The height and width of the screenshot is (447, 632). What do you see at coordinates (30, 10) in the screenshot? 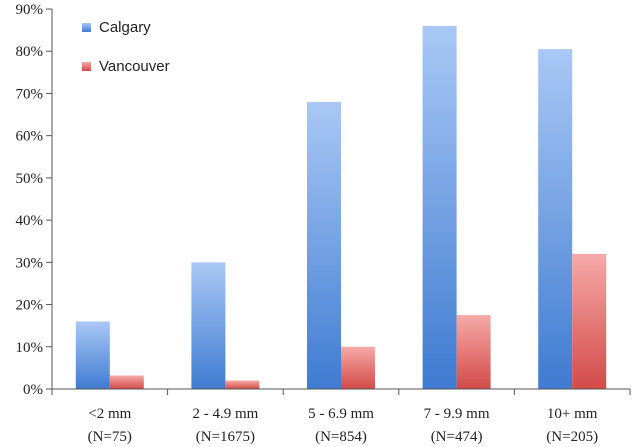
I see `y-tick-label: 90%` at bounding box center [30, 10].